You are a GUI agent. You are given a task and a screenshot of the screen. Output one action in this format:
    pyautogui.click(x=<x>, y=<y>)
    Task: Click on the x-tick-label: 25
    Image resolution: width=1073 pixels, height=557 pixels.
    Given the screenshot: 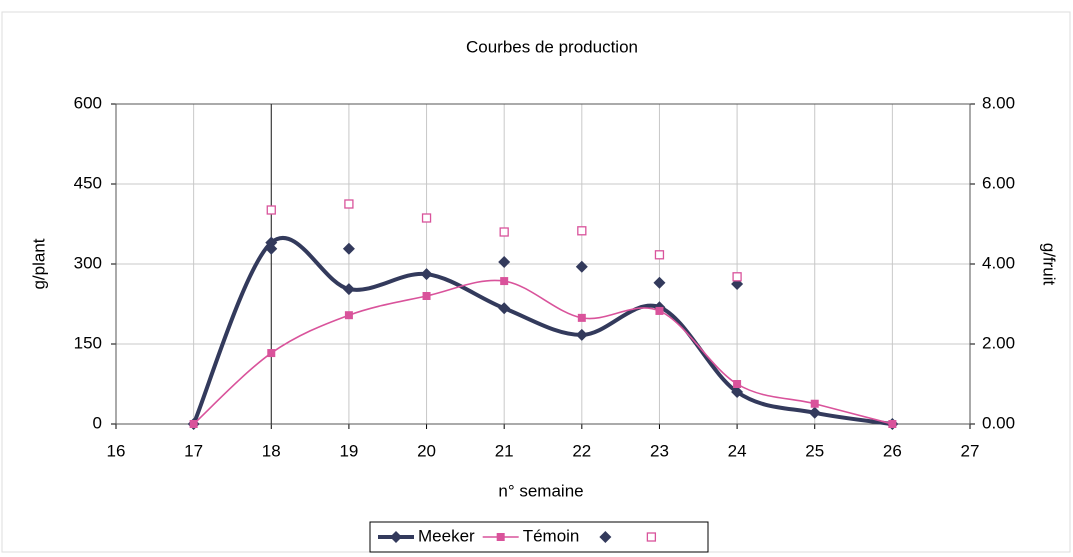 What is the action you would take?
    pyautogui.click(x=814, y=450)
    